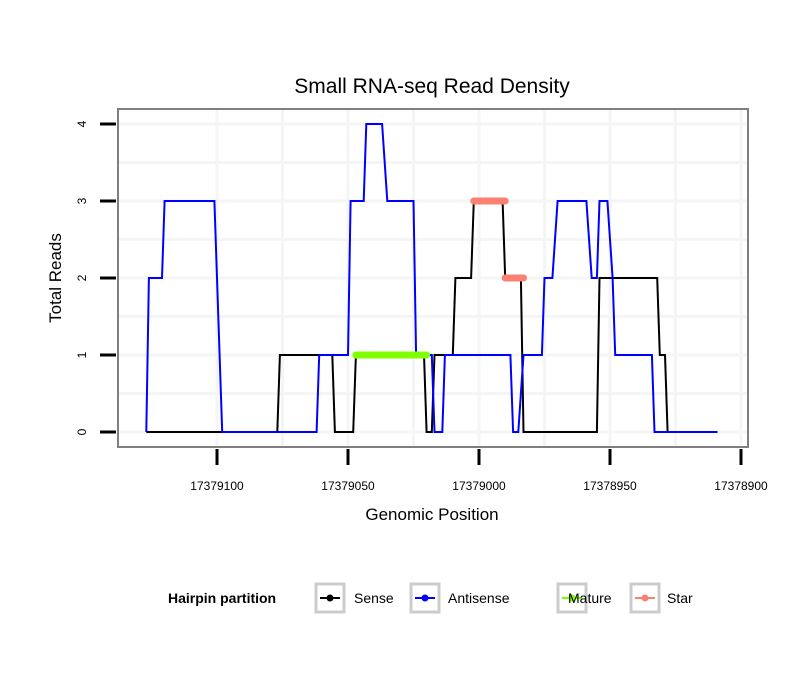  What do you see at coordinates (217, 486) in the screenshot?
I see `x-tick-label: 17379100` at bounding box center [217, 486].